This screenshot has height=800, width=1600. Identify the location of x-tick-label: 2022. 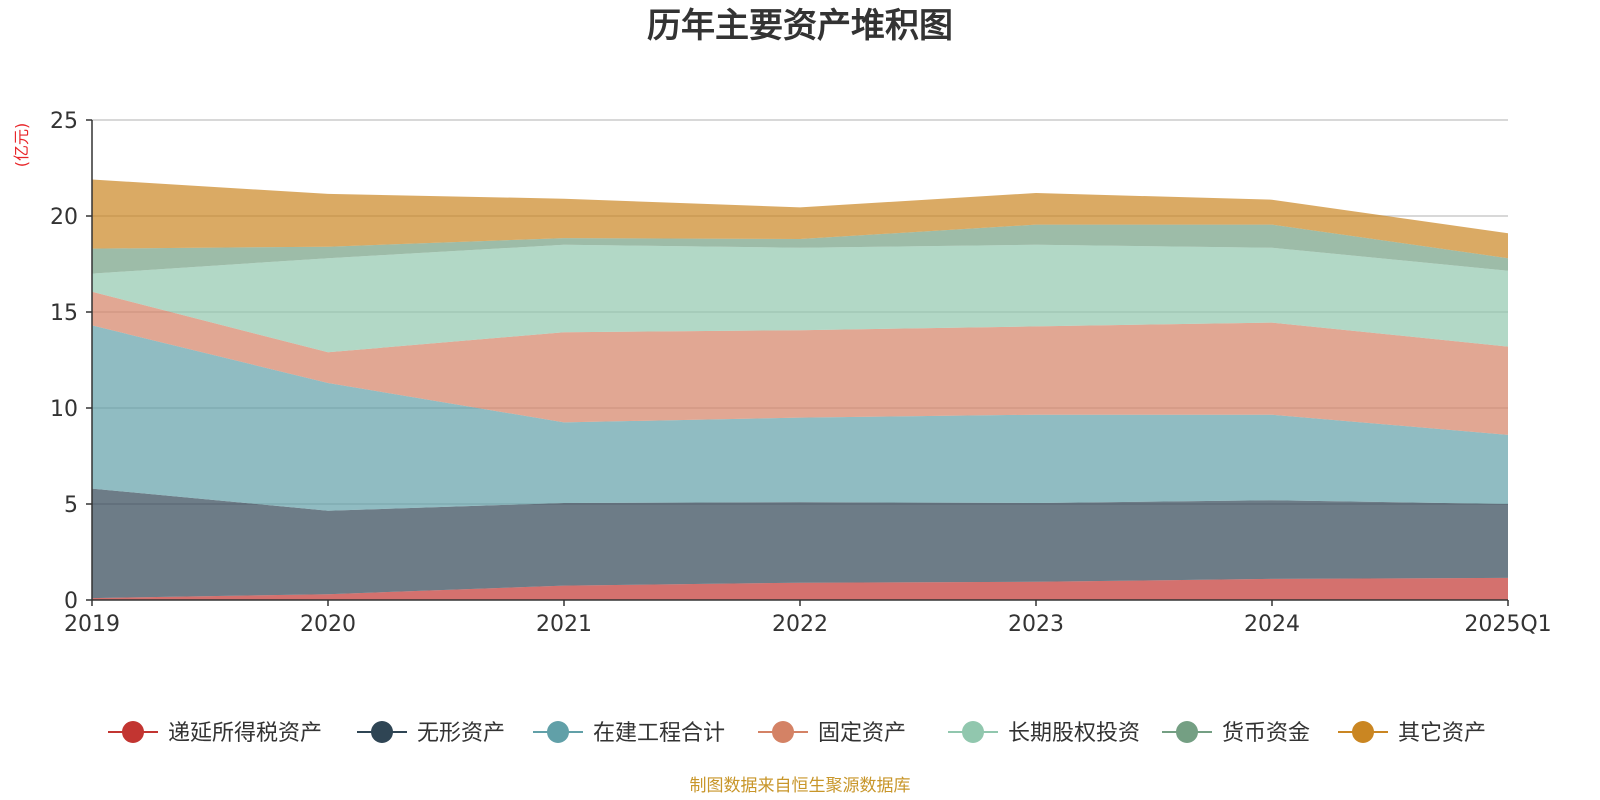
(800, 624).